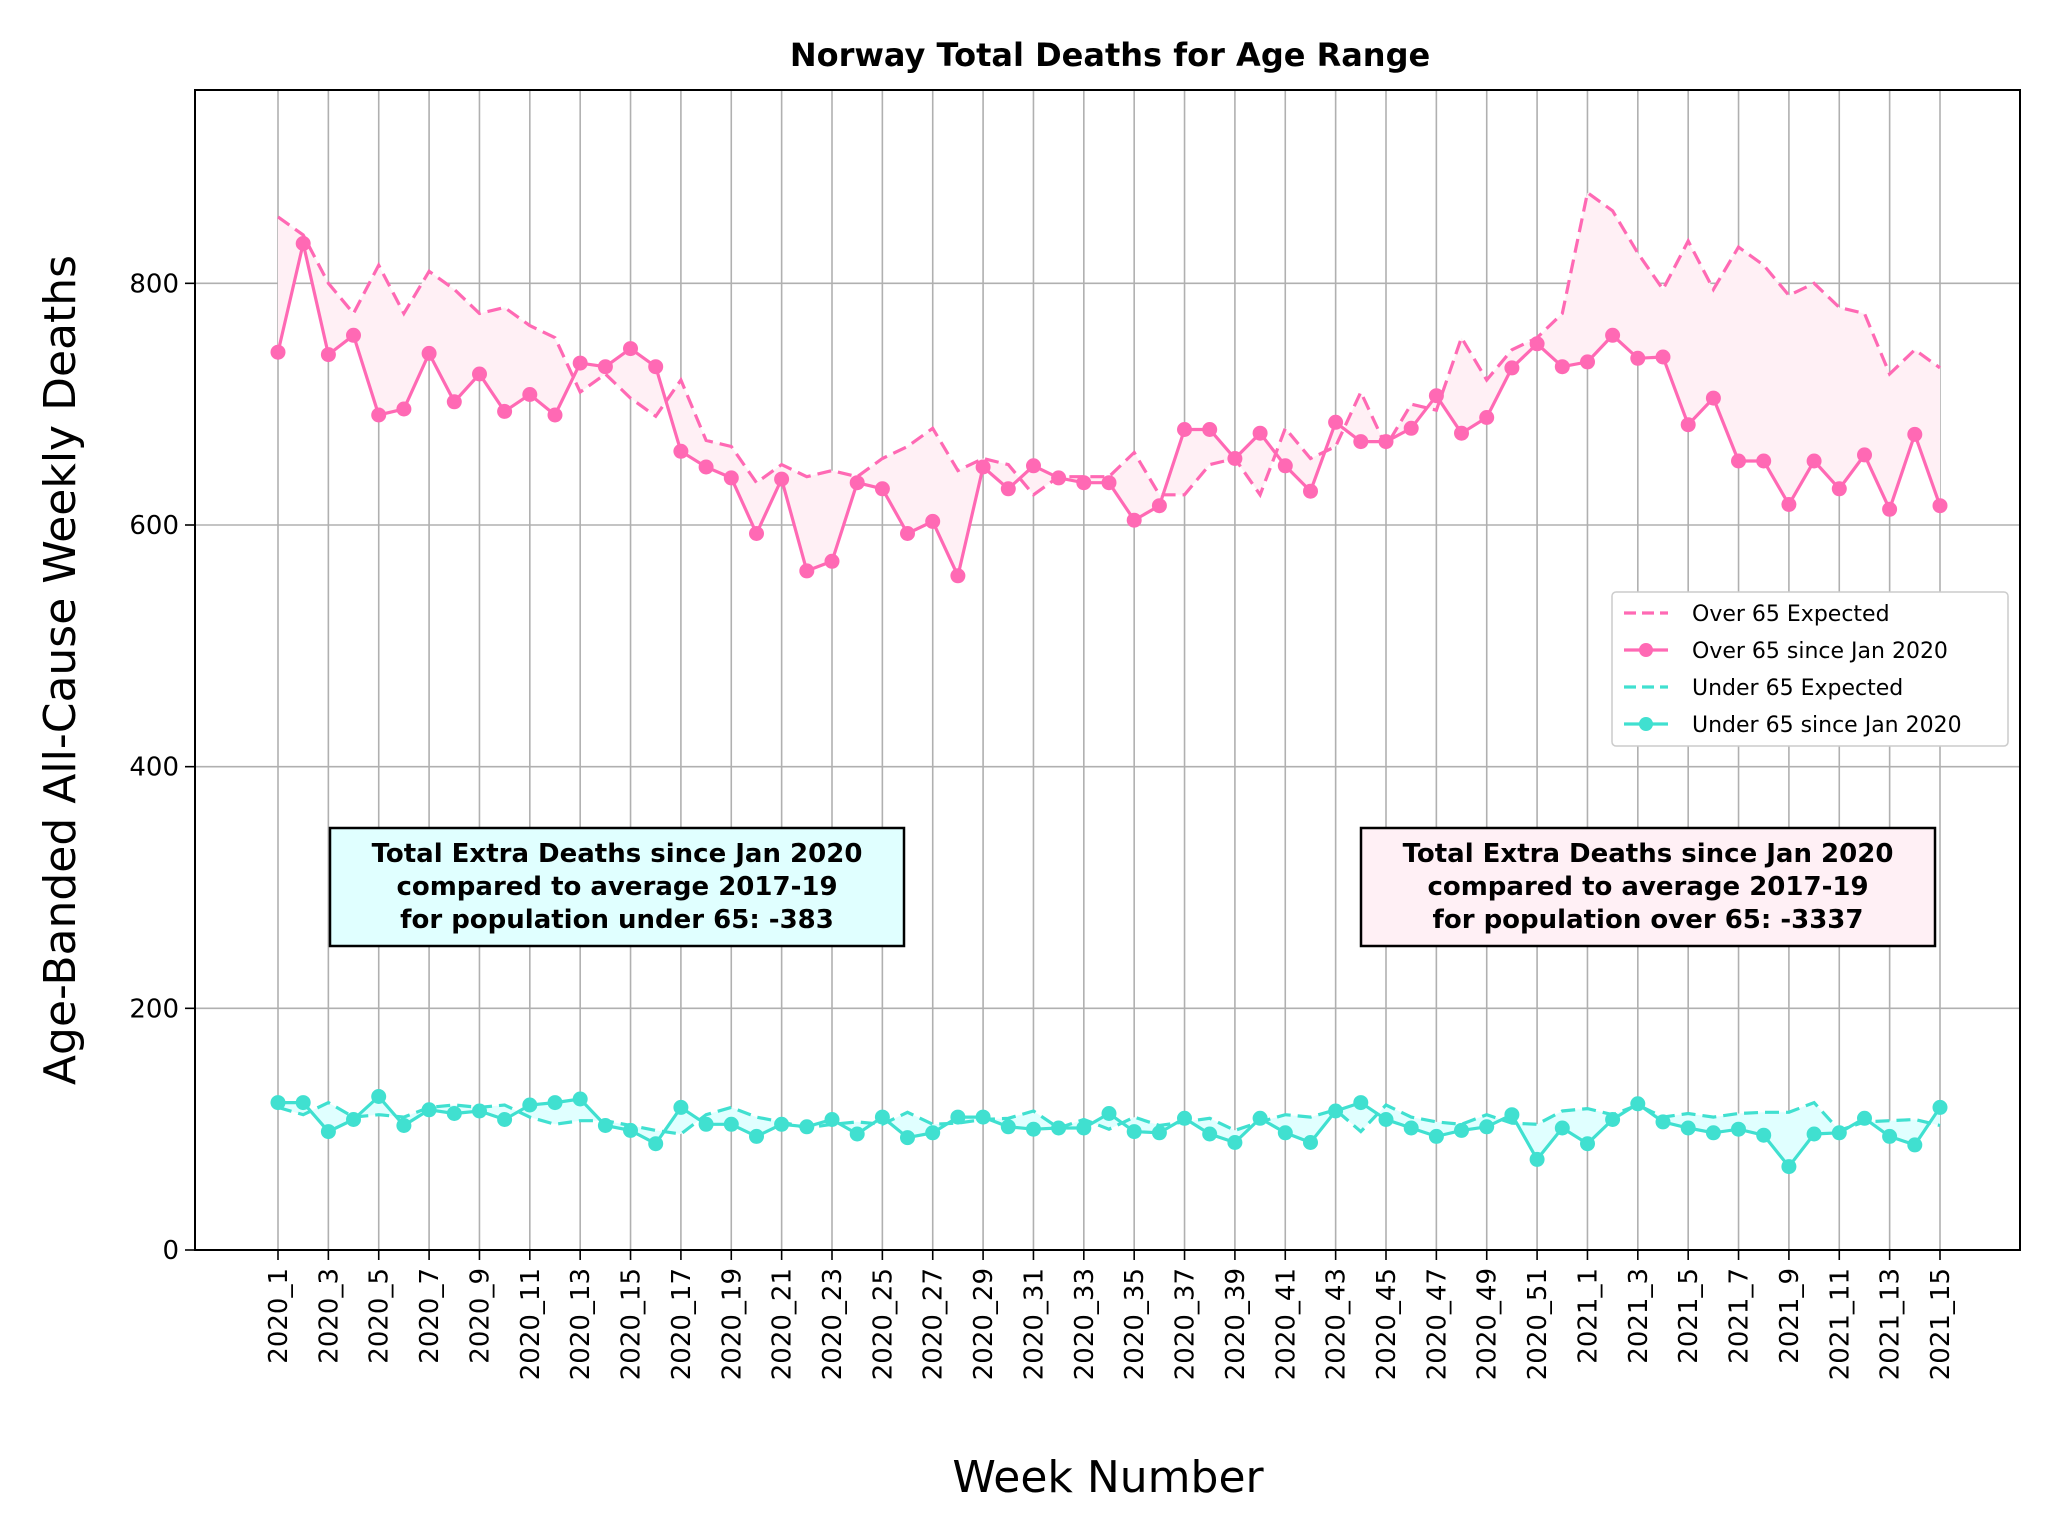 Image resolution: width=2048 pixels, height=1536 pixels. Describe the element at coordinates (1538, 1324) in the screenshot. I see `x-tick-label: 2020_51` at that location.